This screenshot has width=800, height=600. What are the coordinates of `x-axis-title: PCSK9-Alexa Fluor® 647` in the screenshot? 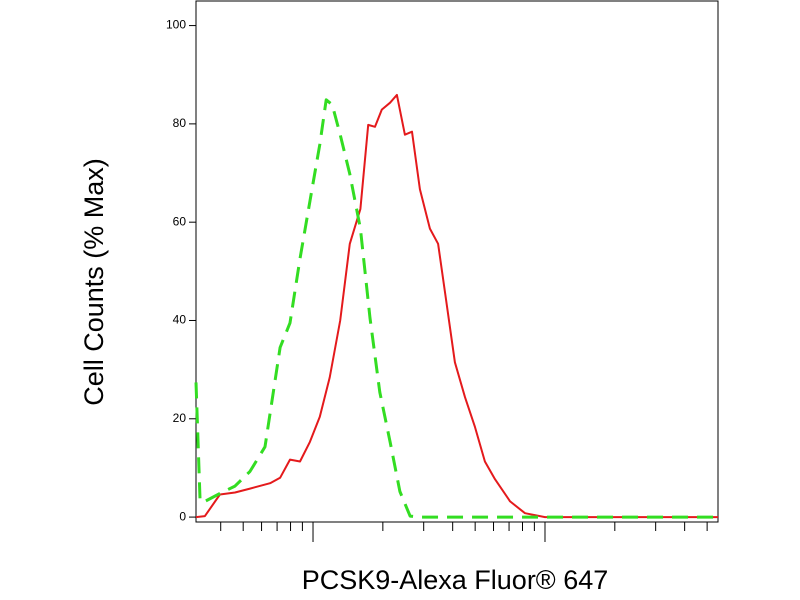 It's located at (455, 580).